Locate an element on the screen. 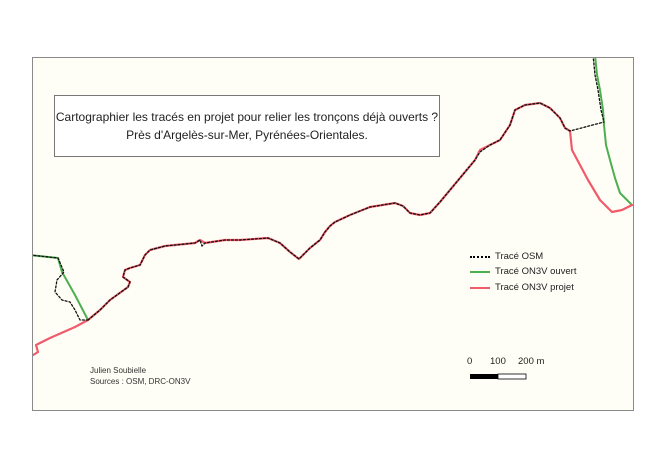 The height and width of the screenshot is (470, 665). dotted-line-swatch-icon is located at coordinates (480, 256).